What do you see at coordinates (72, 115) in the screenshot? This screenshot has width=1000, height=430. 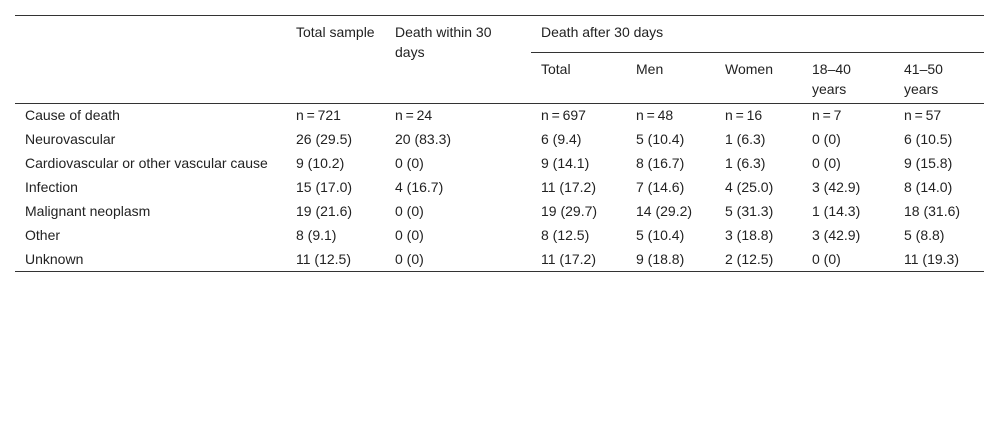 I see `row-label: Cause of death` at bounding box center [72, 115].